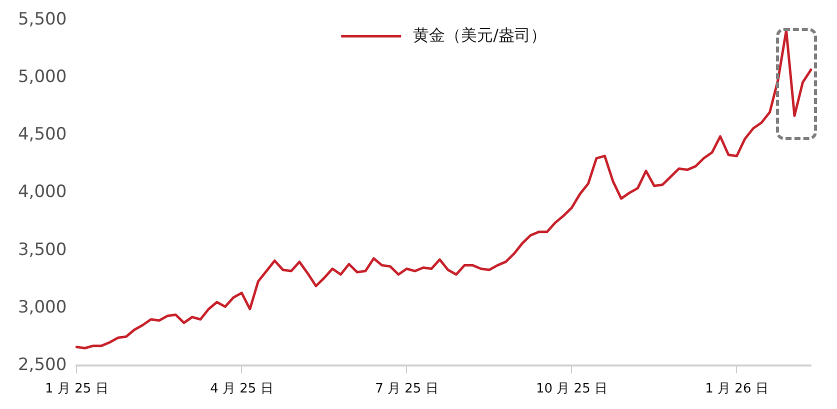 This screenshot has height=409, width=837. Describe the element at coordinates (736, 389) in the screenshot. I see `x-tick-label: 1 月 26 日` at that location.